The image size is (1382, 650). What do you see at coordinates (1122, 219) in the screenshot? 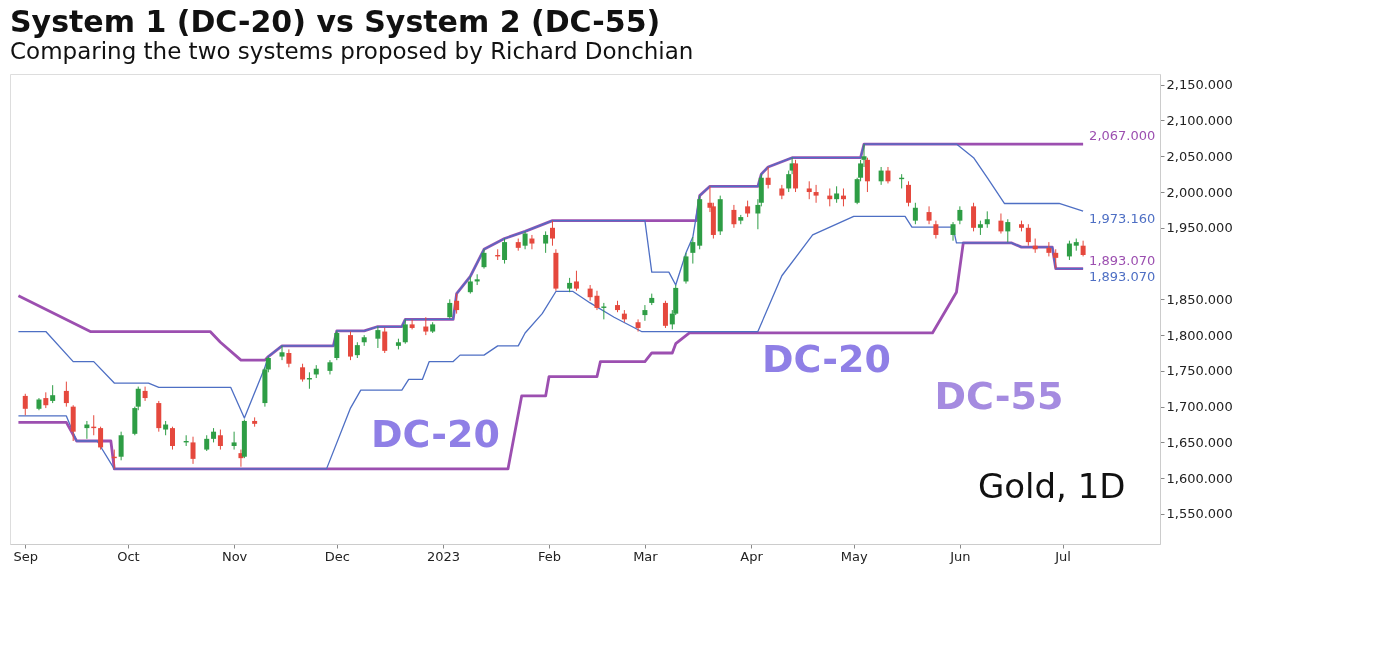
I see `data-label: 1,973.160` at bounding box center [1122, 219].